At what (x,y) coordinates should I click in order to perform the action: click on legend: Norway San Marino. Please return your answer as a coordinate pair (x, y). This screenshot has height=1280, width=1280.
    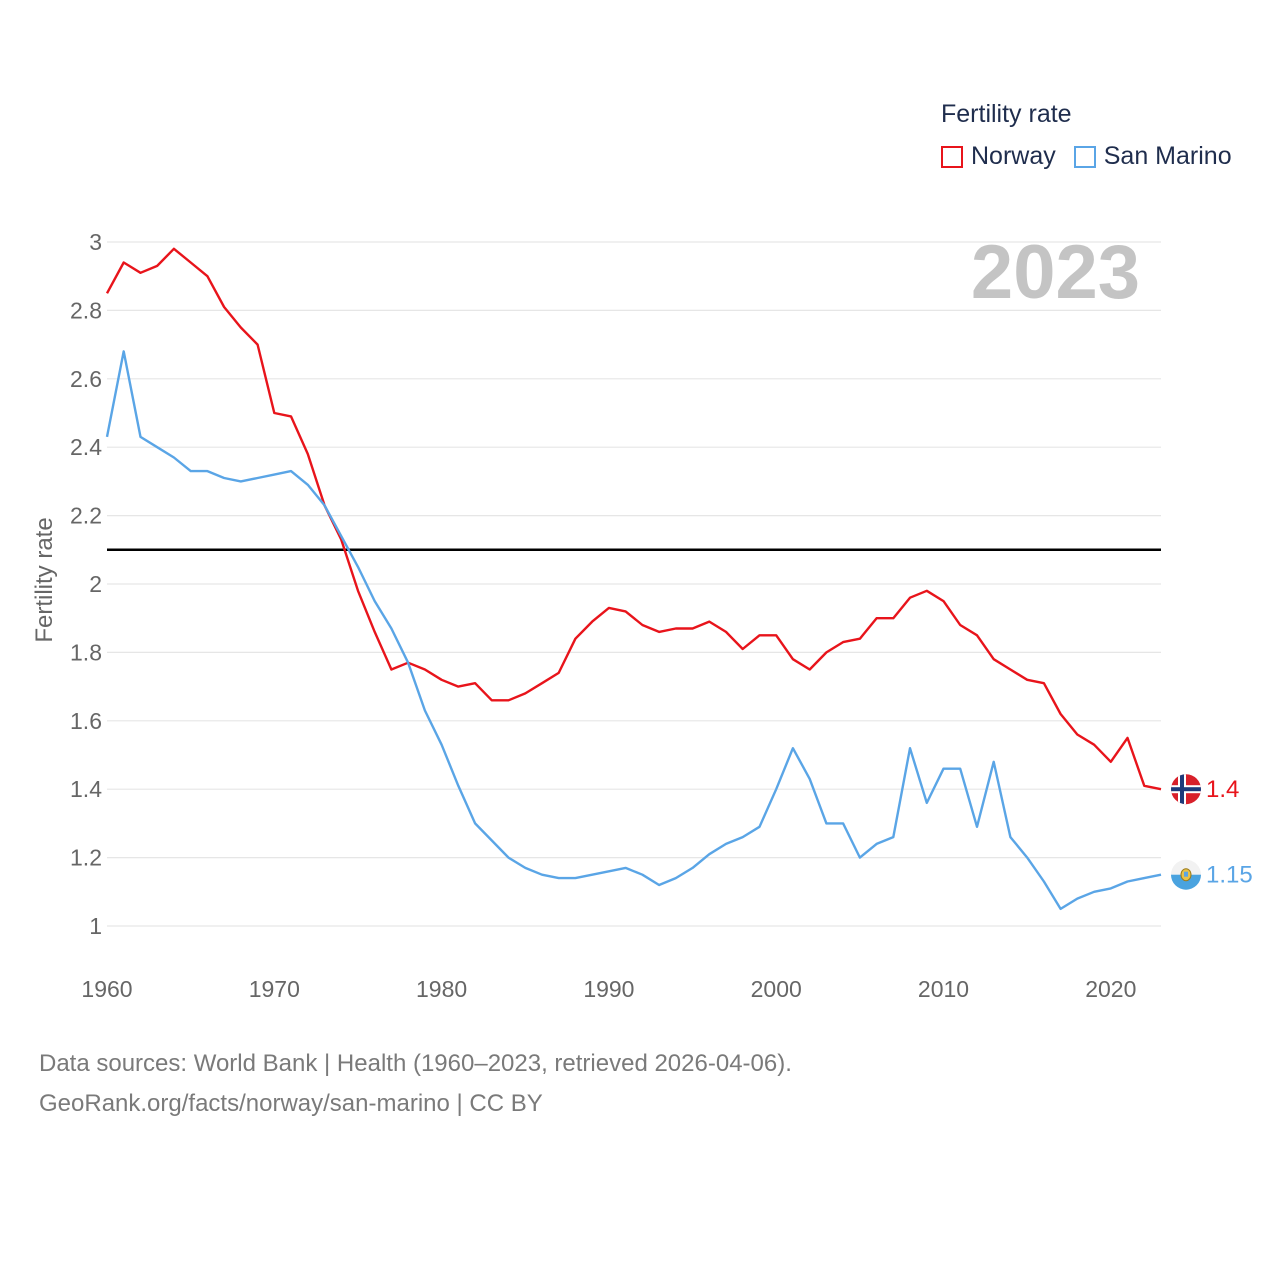
    Looking at the image, I should click on (1095, 156).